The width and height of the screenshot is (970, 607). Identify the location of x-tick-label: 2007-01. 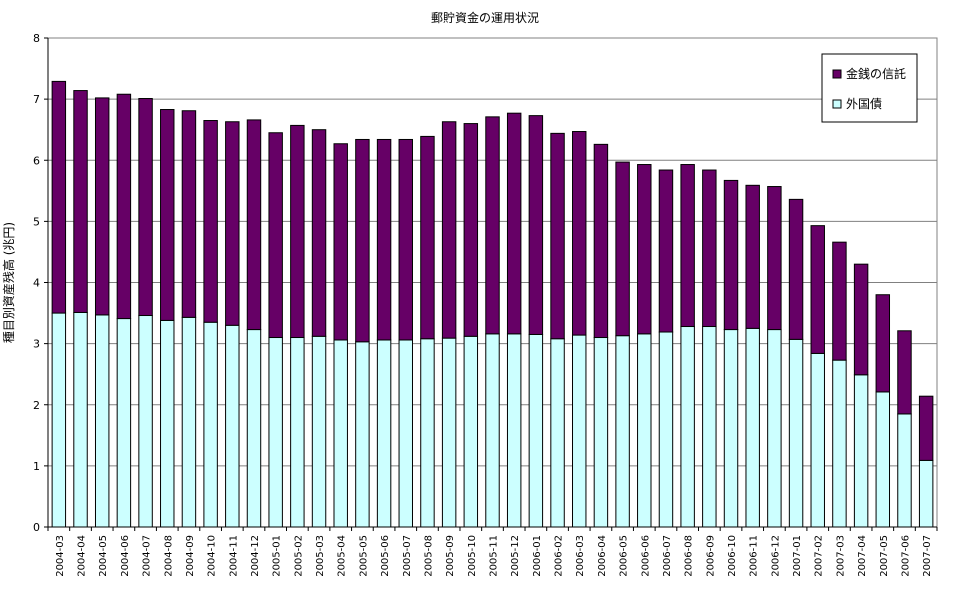
(797, 556).